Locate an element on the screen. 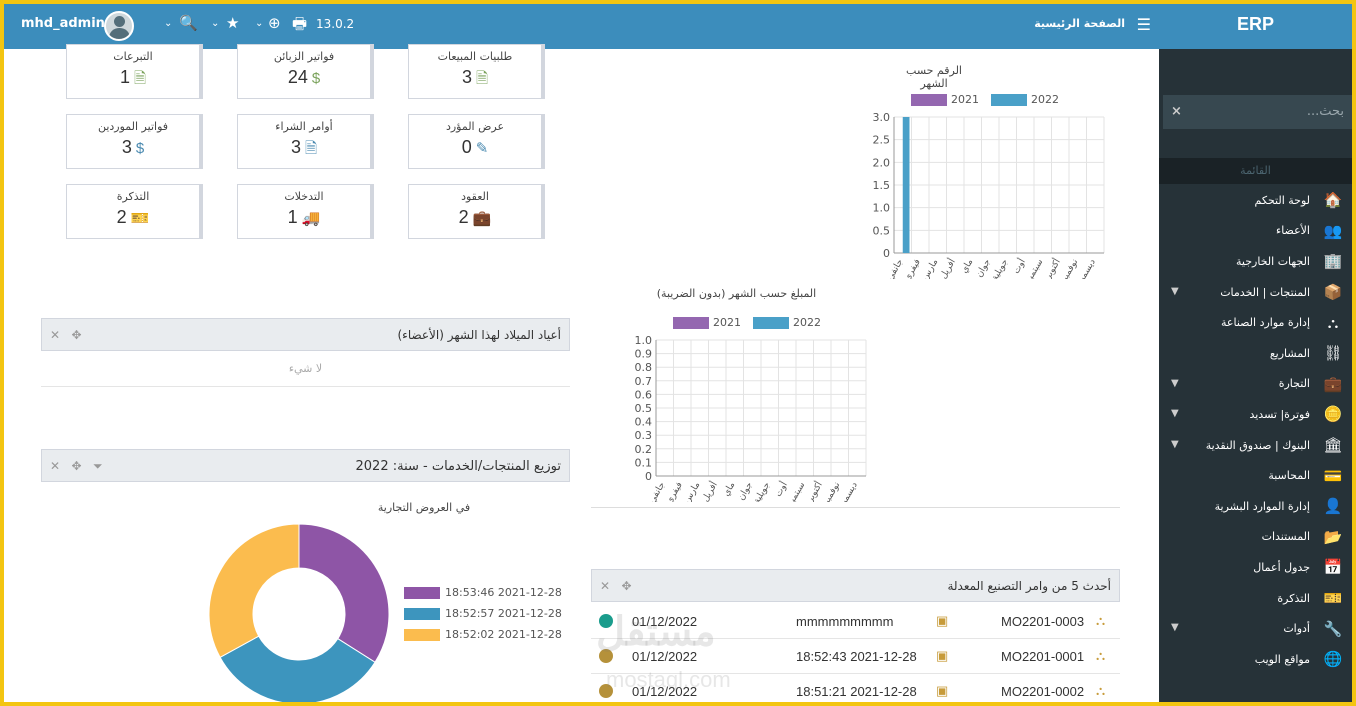 The height and width of the screenshot is (706, 1356). legend-item: 18:52:02 2021-12-28 is located at coordinates (483, 638).